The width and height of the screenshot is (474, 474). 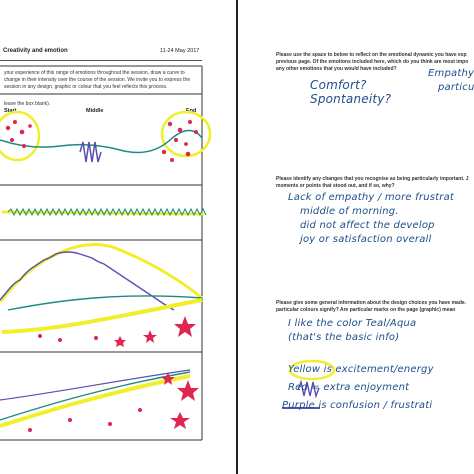 I want to click on answer-3-line-4: Red = extra enjoyment, so click(x=349, y=387).